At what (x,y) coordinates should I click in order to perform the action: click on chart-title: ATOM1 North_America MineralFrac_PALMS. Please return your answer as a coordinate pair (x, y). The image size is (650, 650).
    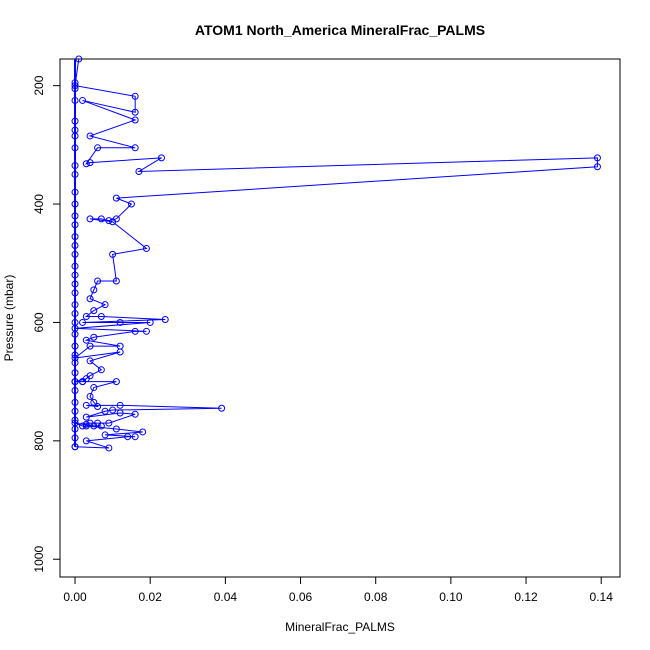
    Looking at the image, I should click on (340, 30).